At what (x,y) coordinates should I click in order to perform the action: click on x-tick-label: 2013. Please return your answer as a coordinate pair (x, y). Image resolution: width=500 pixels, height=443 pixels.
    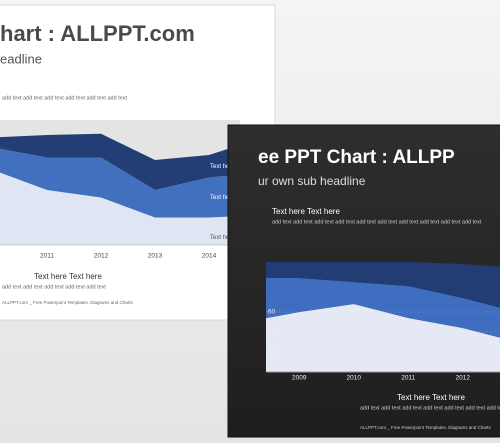
    Looking at the image, I should click on (155, 256).